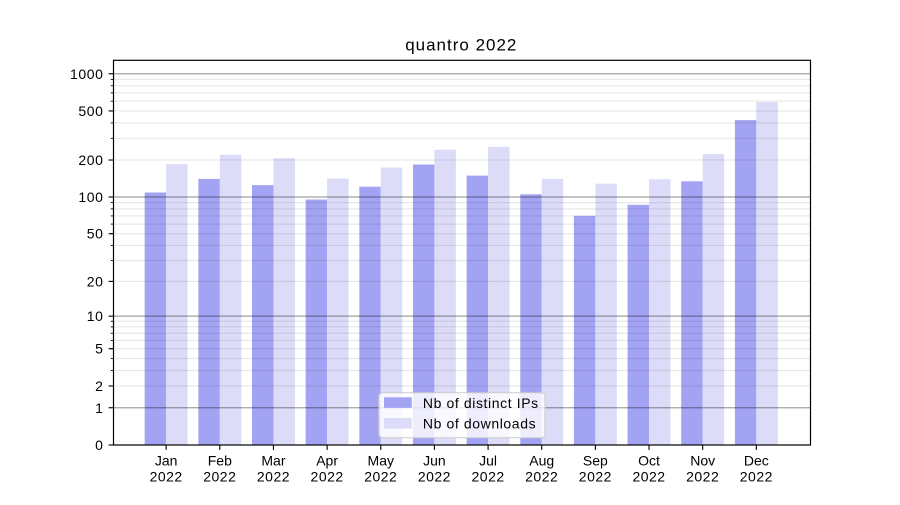  Describe the element at coordinates (702, 461) in the screenshot. I see `svg-text: Nov` at that location.